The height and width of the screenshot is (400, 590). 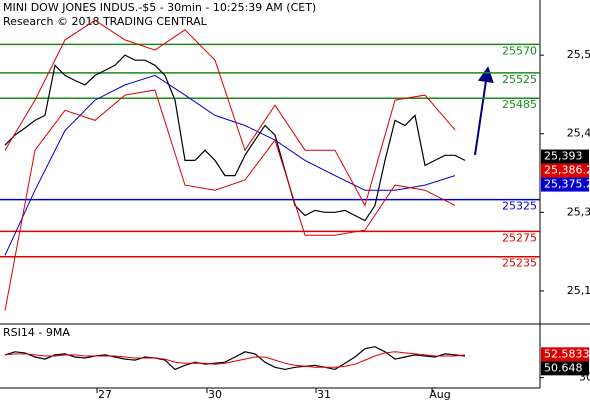 I want to click on y-tick-label: 25,305, so click(x=578, y=211).